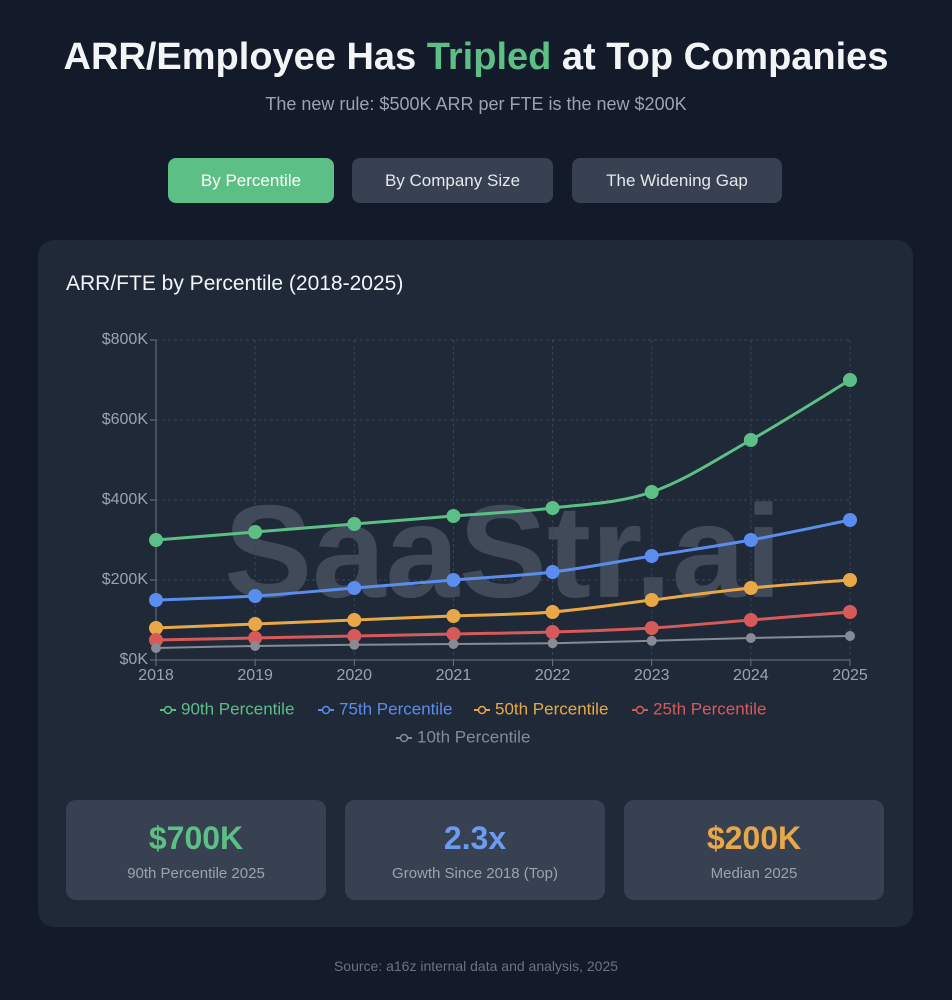  Describe the element at coordinates (551, 708) in the screenshot. I see `legend-label: 50th Percentile` at that location.